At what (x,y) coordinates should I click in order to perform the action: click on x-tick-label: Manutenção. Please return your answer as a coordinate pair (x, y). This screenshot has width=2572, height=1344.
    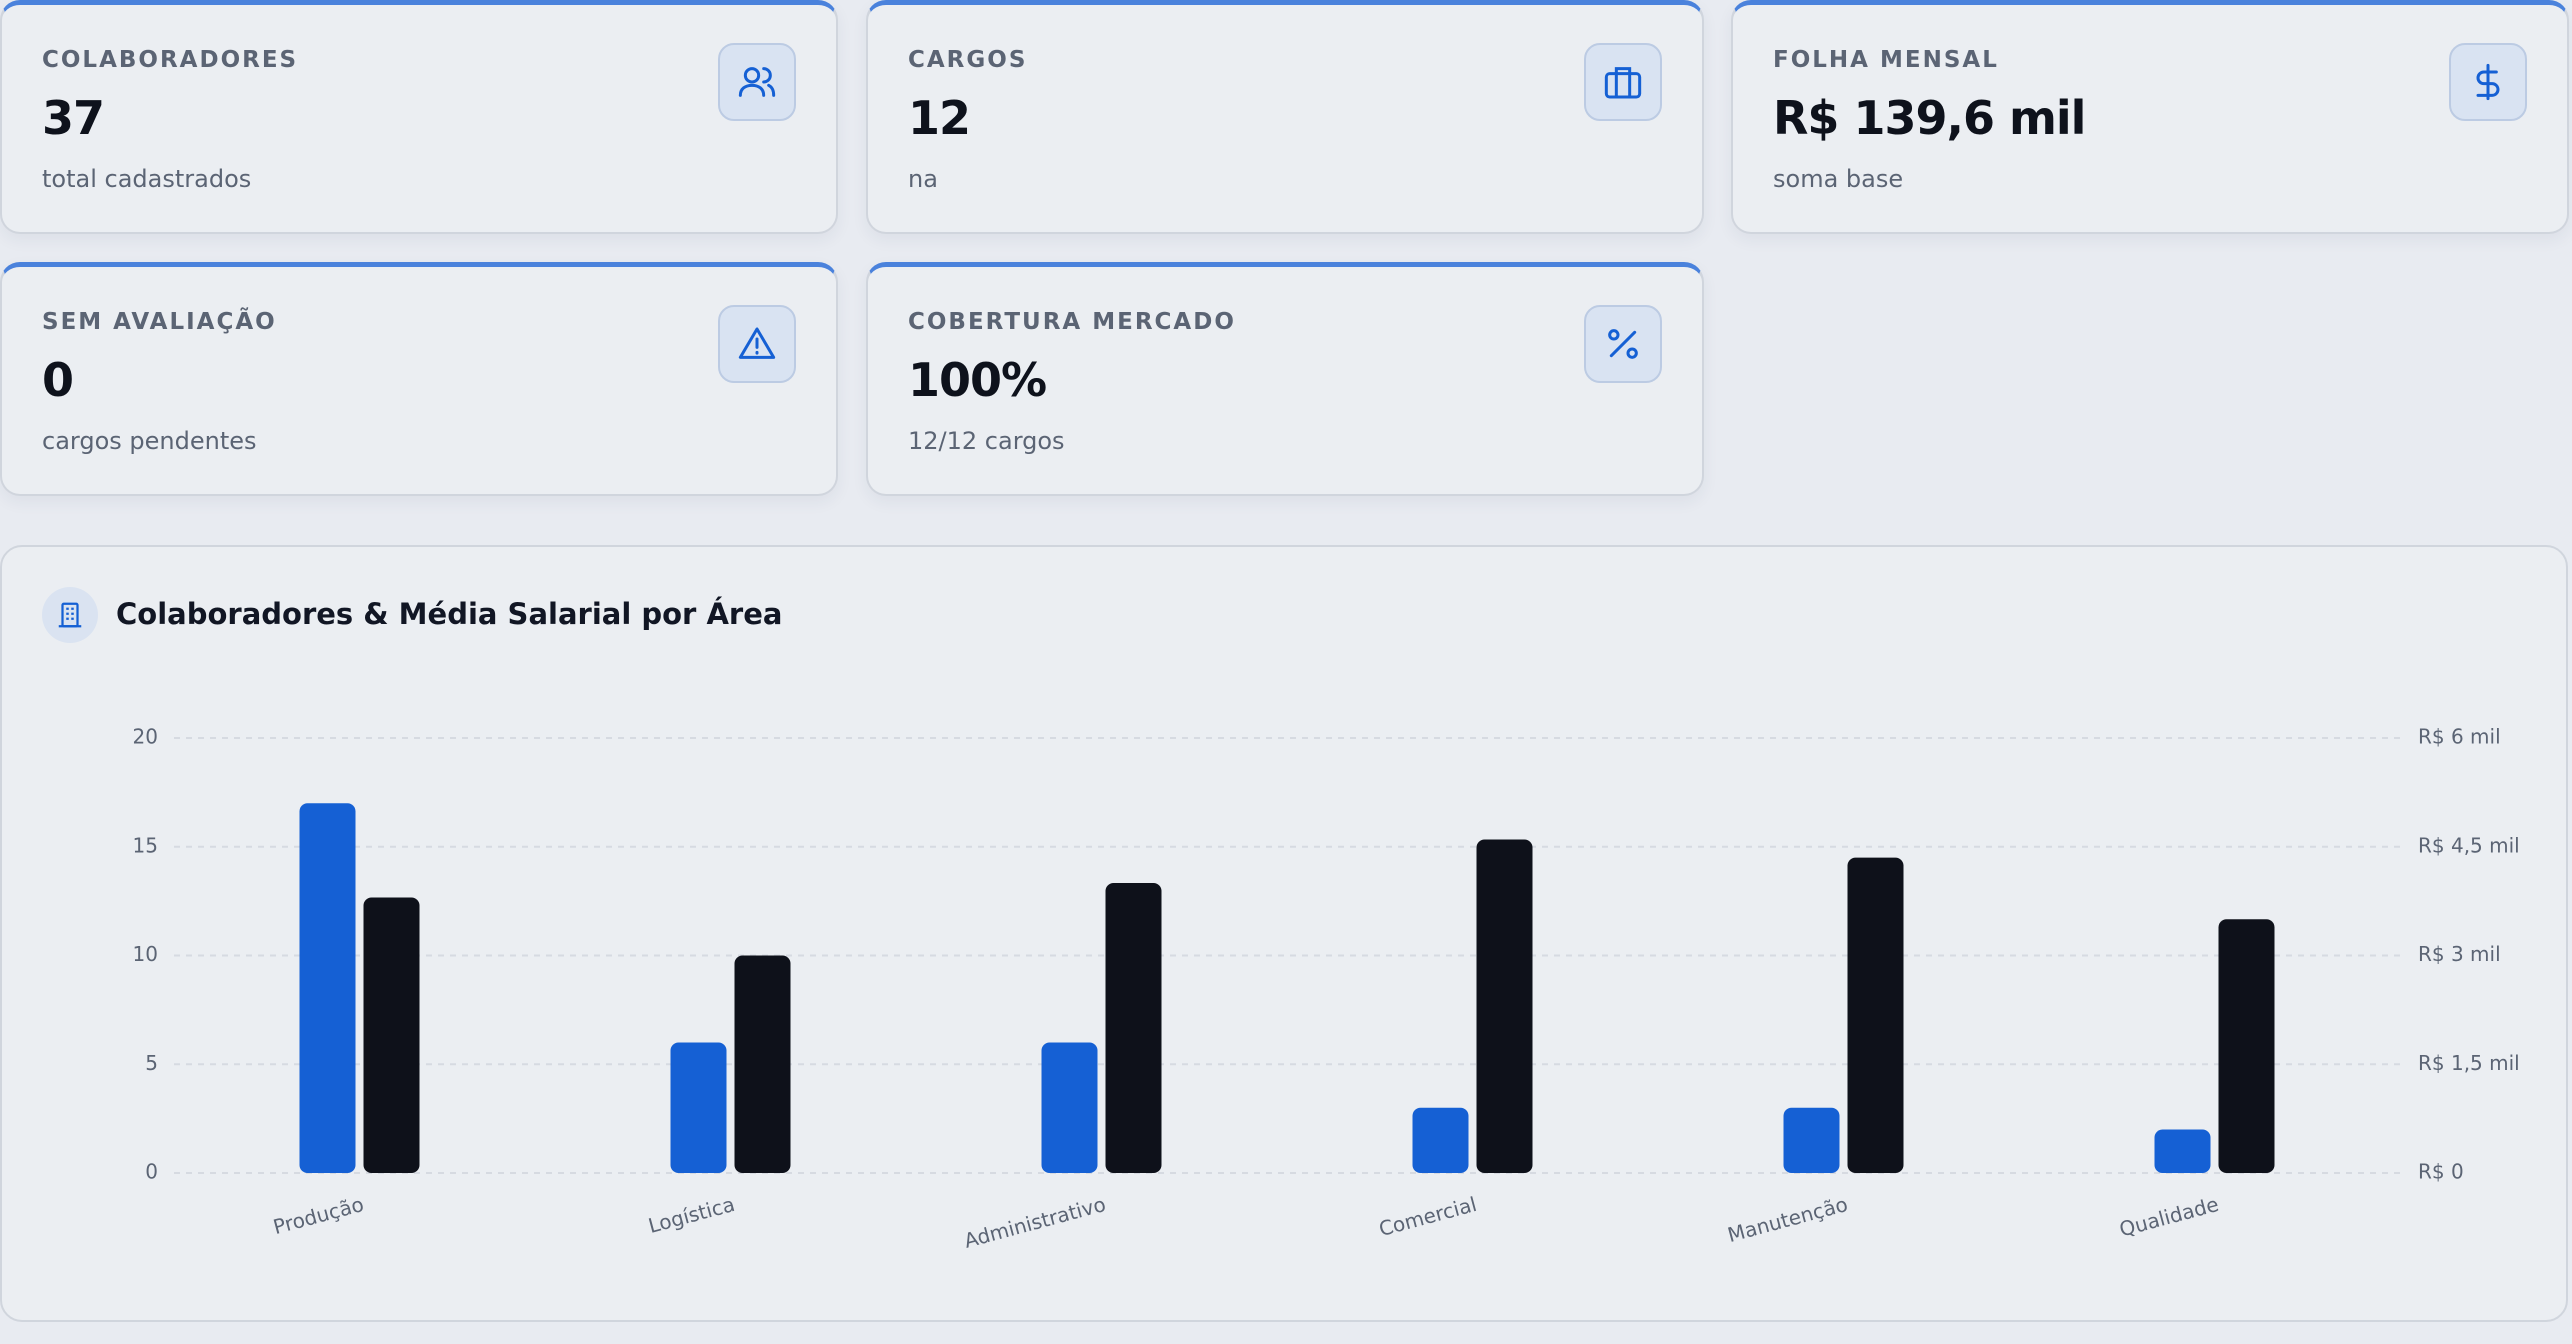
    Looking at the image, I should click on (1787, 1219).